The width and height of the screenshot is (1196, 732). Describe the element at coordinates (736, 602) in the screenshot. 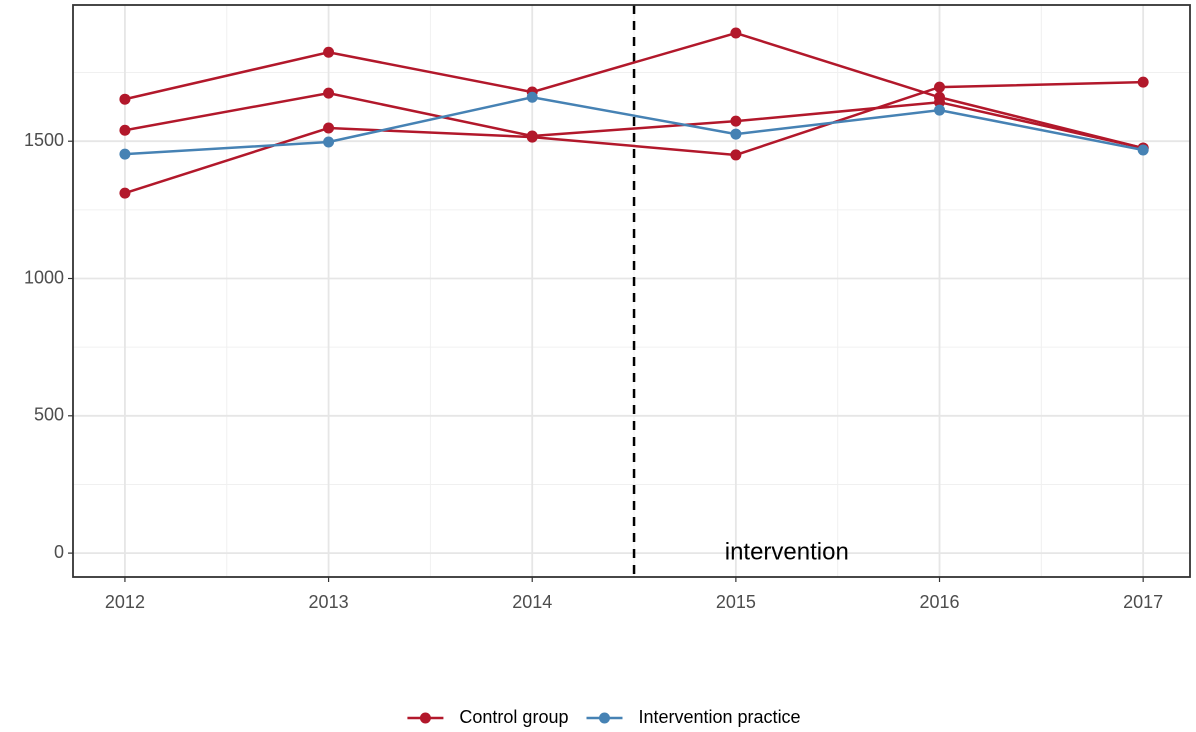

I see `x-tick-label: 2015` at that location.